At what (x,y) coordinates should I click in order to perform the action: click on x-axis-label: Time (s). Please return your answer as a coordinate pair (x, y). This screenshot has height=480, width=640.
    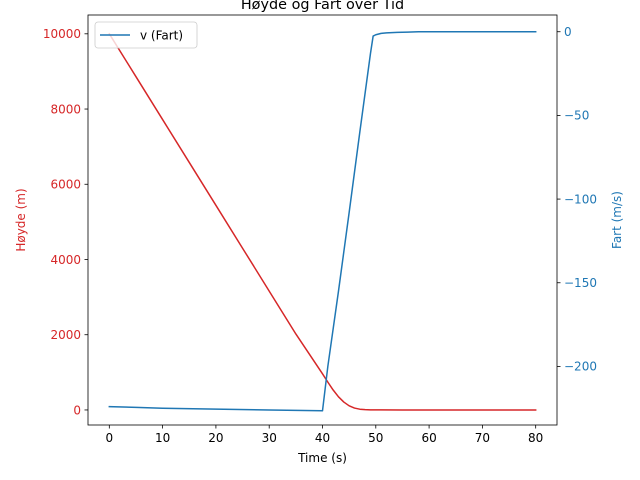
    Looking at the image, I should click on (322, 458).